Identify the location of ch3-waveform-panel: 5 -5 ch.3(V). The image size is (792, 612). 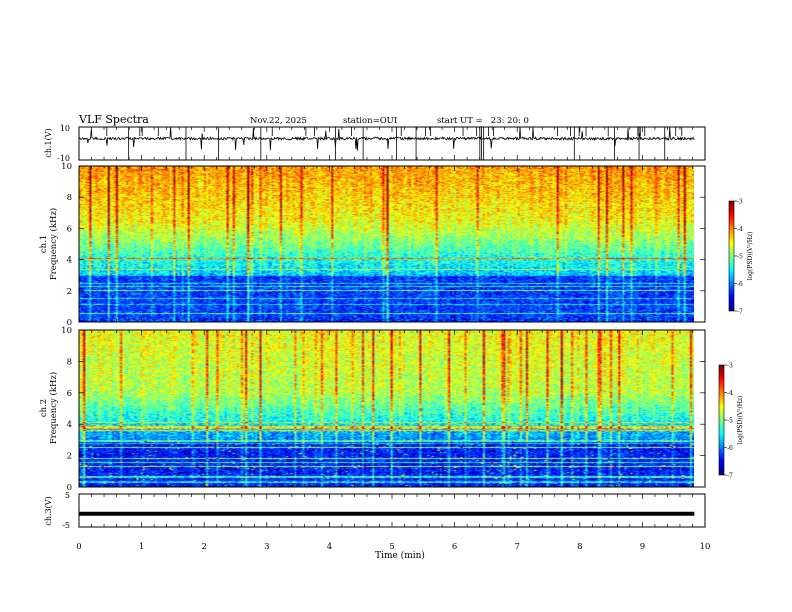
(375, 510).